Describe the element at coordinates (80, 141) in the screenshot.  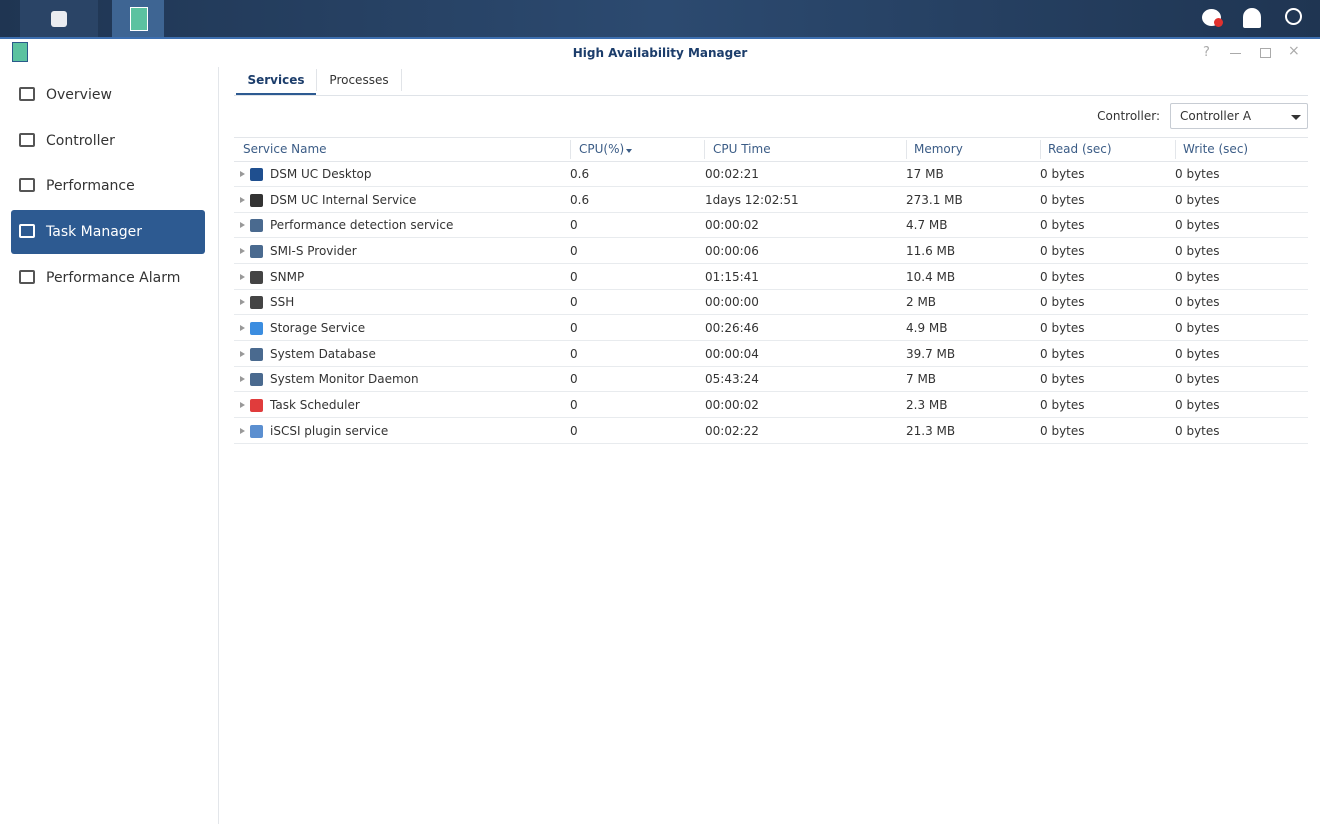
I see `nav-label: Controller` at that location.